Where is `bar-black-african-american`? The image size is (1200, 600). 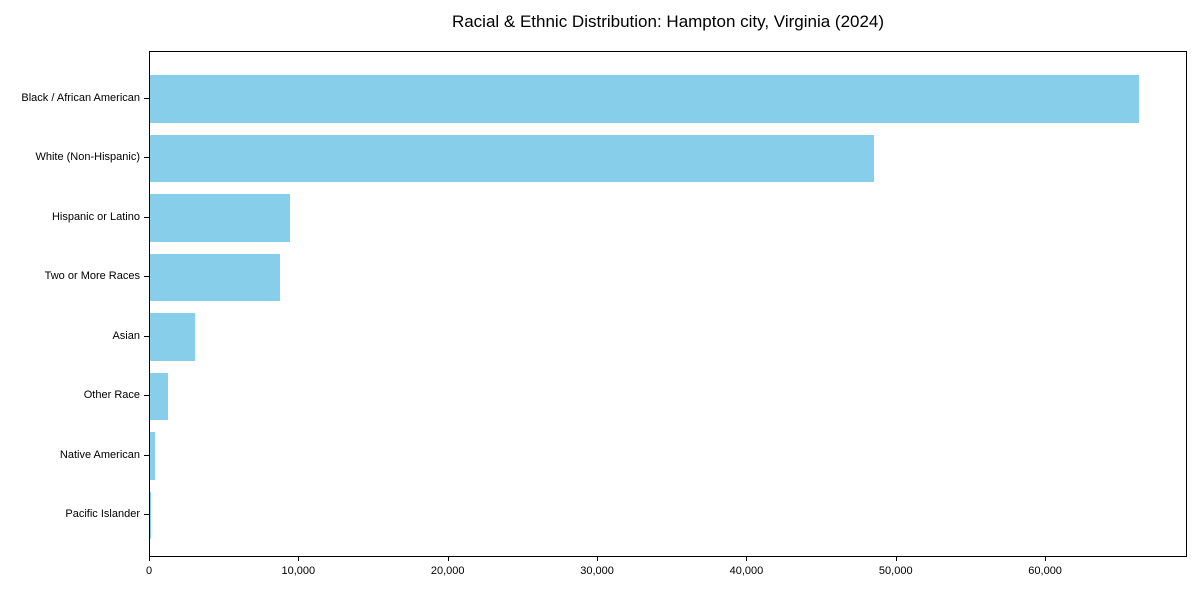
bar-black-african-american is located at coordinates (644, 99).